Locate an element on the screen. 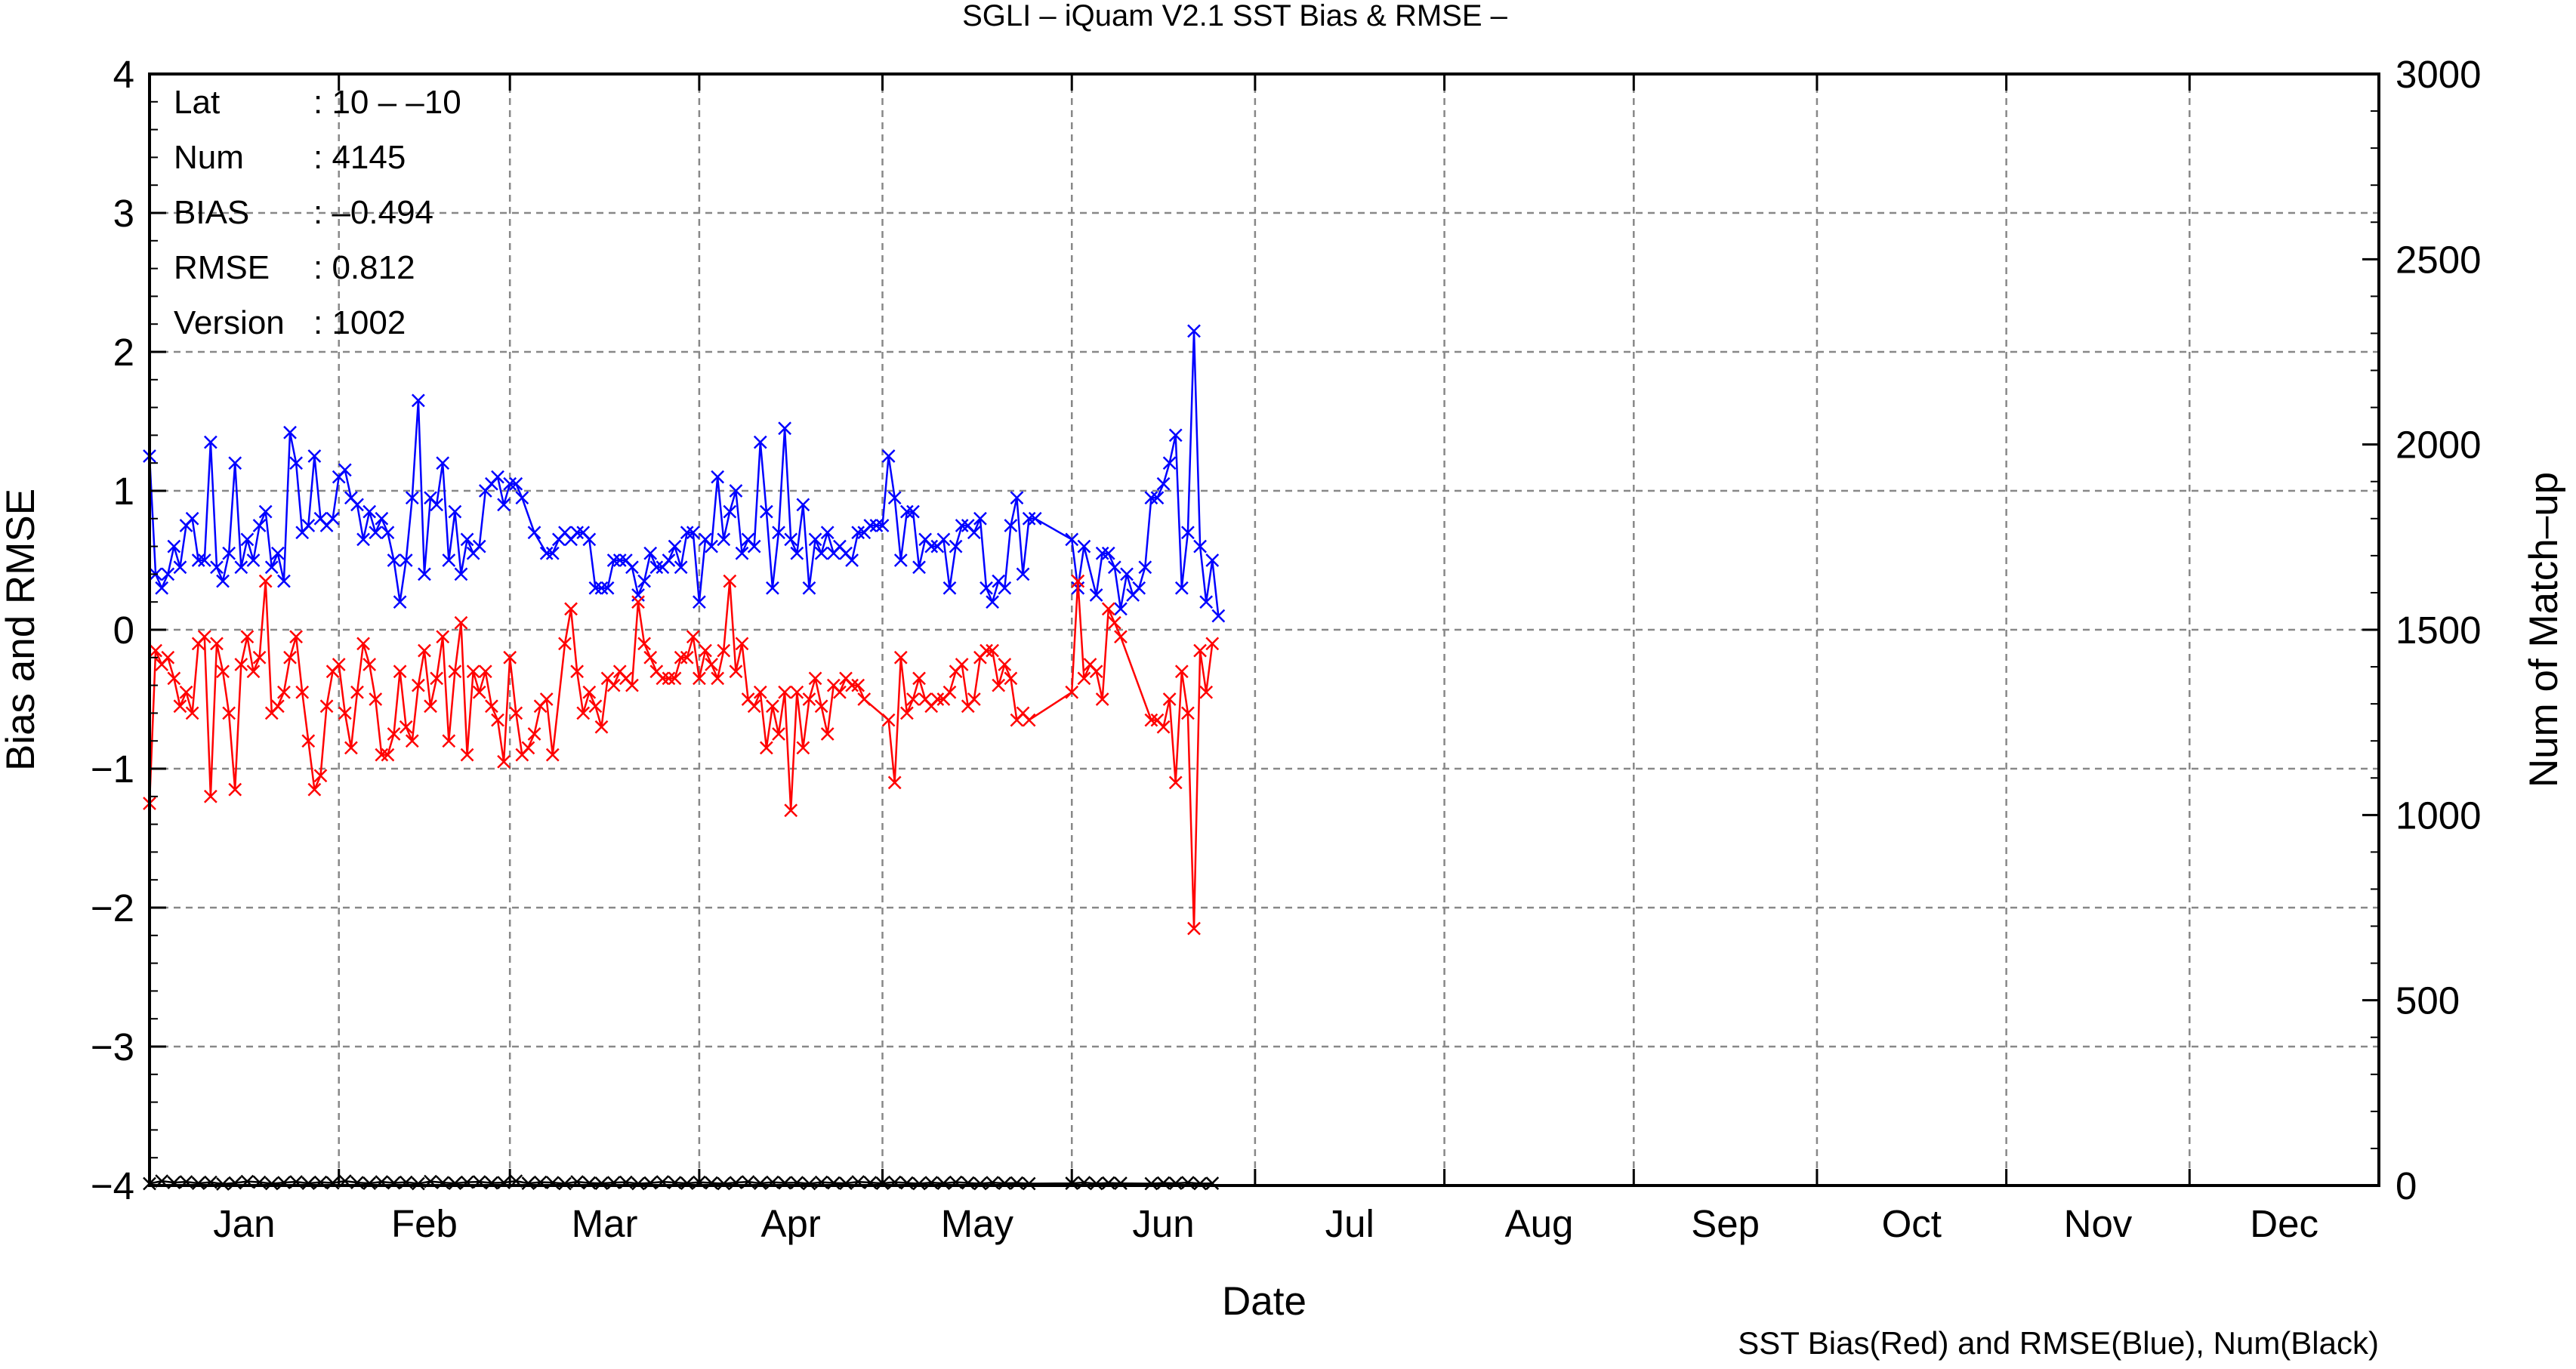 The width and height of the screenshot is (2576, 1369). right-axis-tick-labels: 3000 2500 2000 1500 1000 500 0 is located at coordinates (2438, 630).